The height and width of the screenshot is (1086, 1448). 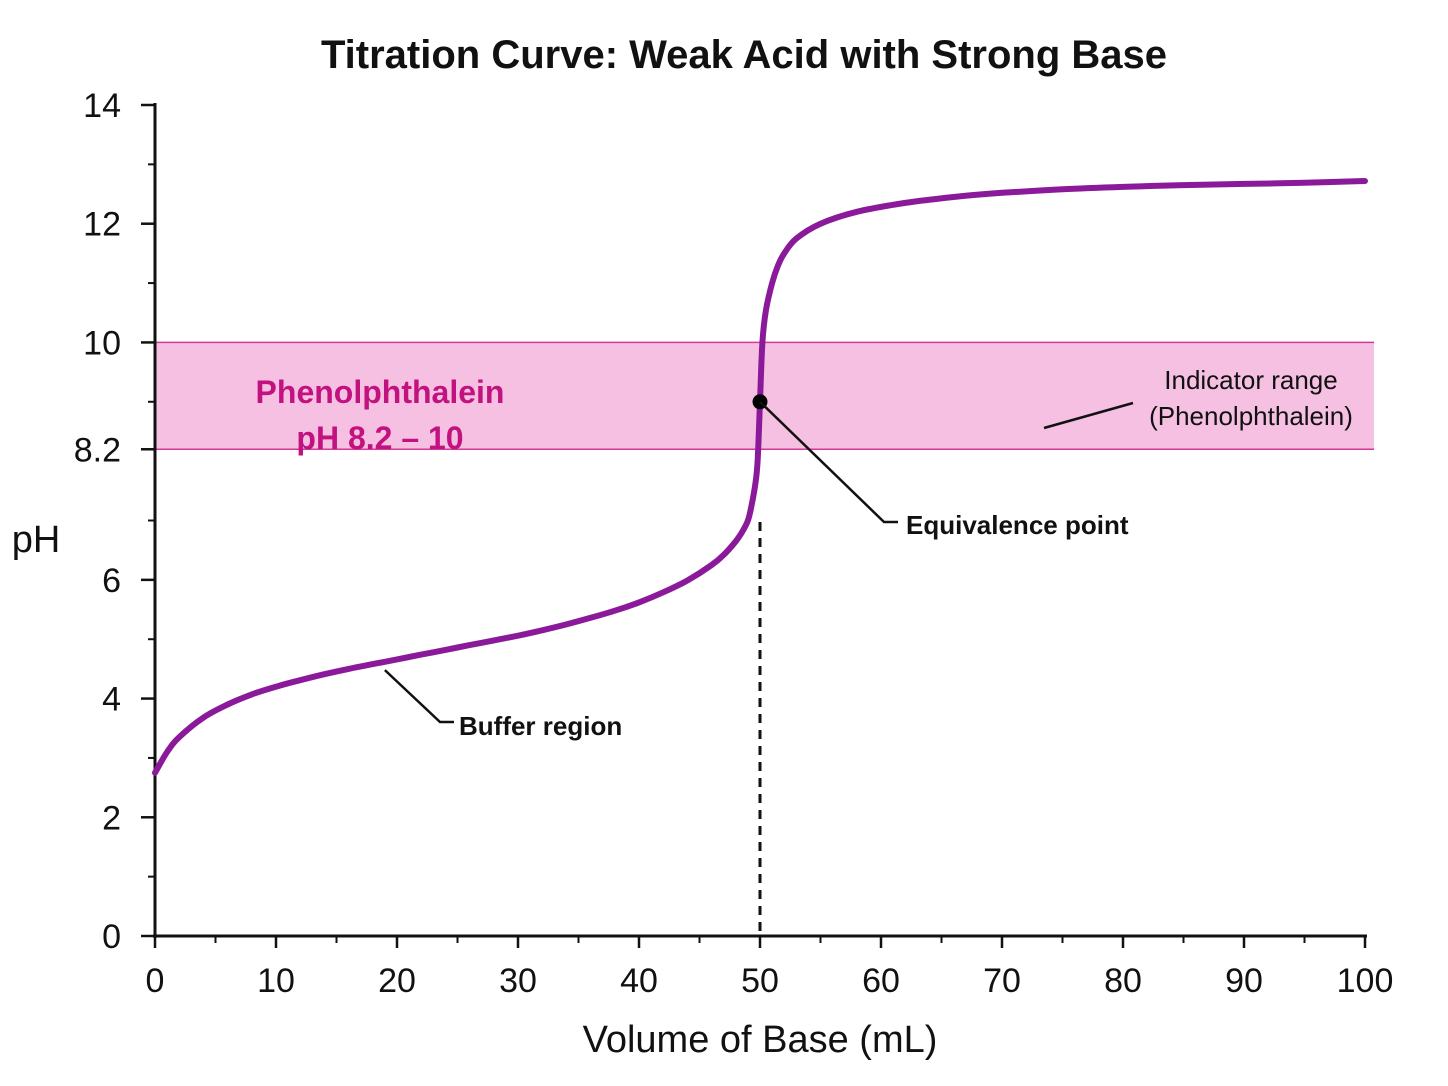 I want to click on y-tick-label: 8.2, so click(x=97, y=450).